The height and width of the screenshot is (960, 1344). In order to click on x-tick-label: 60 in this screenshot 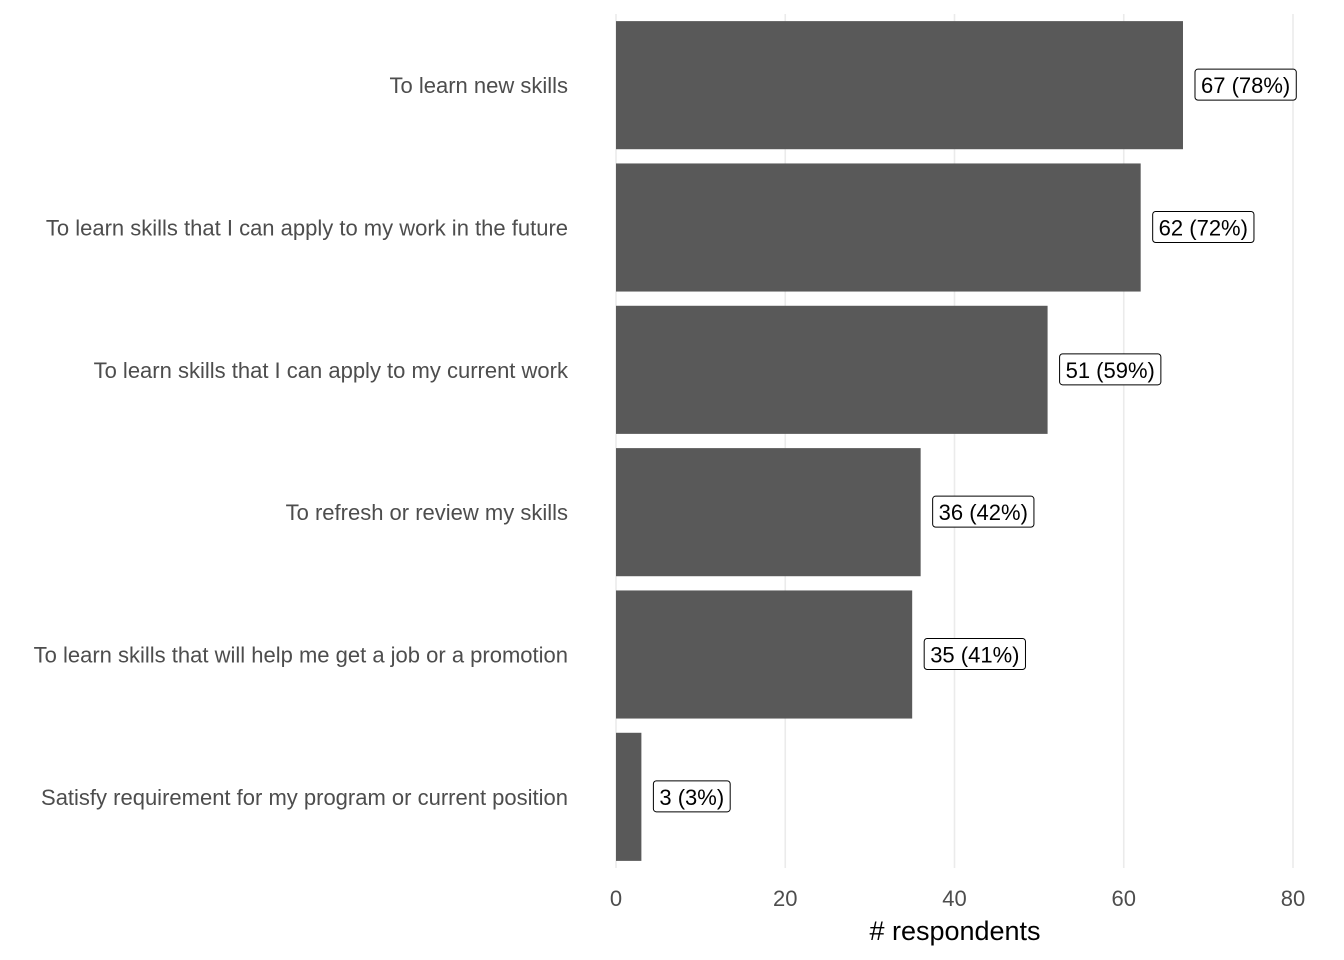, I will do `click(1124, 898)`.